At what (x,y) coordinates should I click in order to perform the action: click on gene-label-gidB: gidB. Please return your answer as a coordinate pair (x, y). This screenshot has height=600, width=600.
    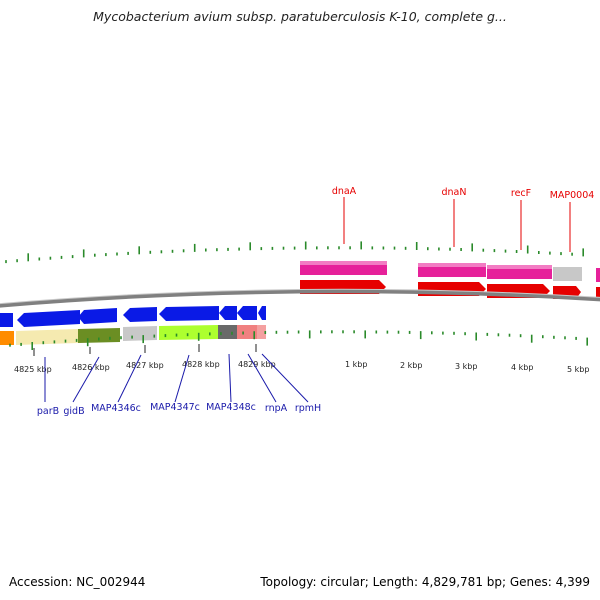
    Looking at the image, I should click on (73, 411).